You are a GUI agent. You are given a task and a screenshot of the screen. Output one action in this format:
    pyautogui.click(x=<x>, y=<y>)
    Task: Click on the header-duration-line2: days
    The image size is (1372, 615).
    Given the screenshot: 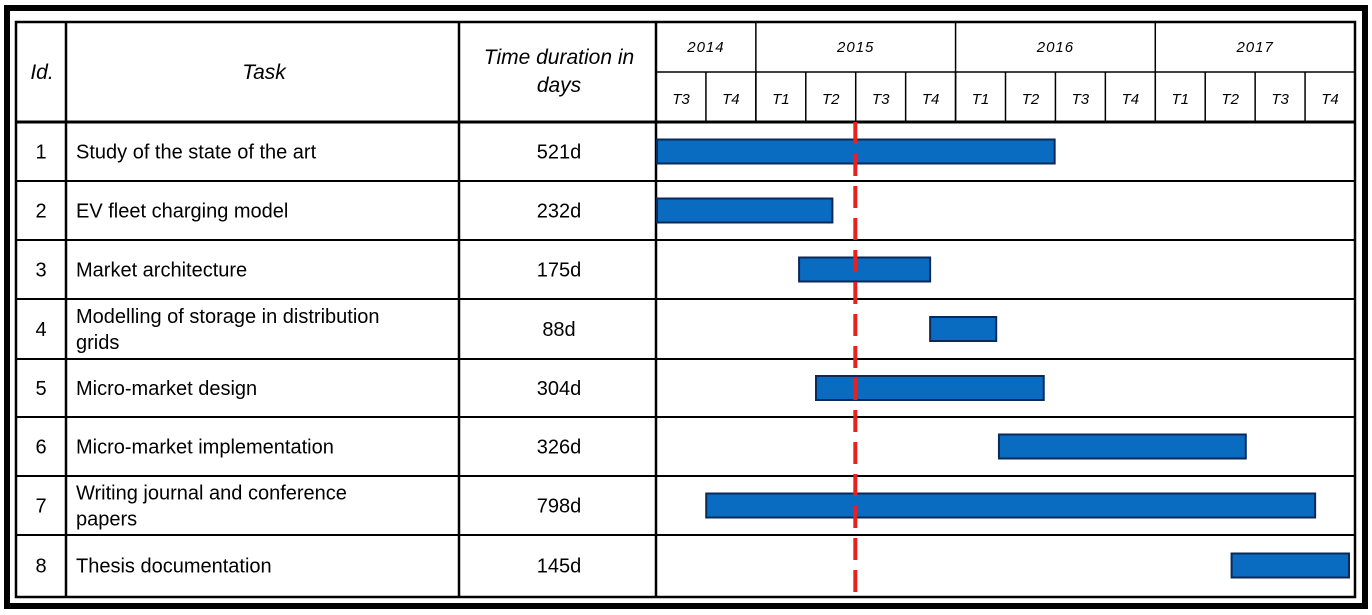 What is the action you would take?
    pyautogui.click(x=559, y=85)
    